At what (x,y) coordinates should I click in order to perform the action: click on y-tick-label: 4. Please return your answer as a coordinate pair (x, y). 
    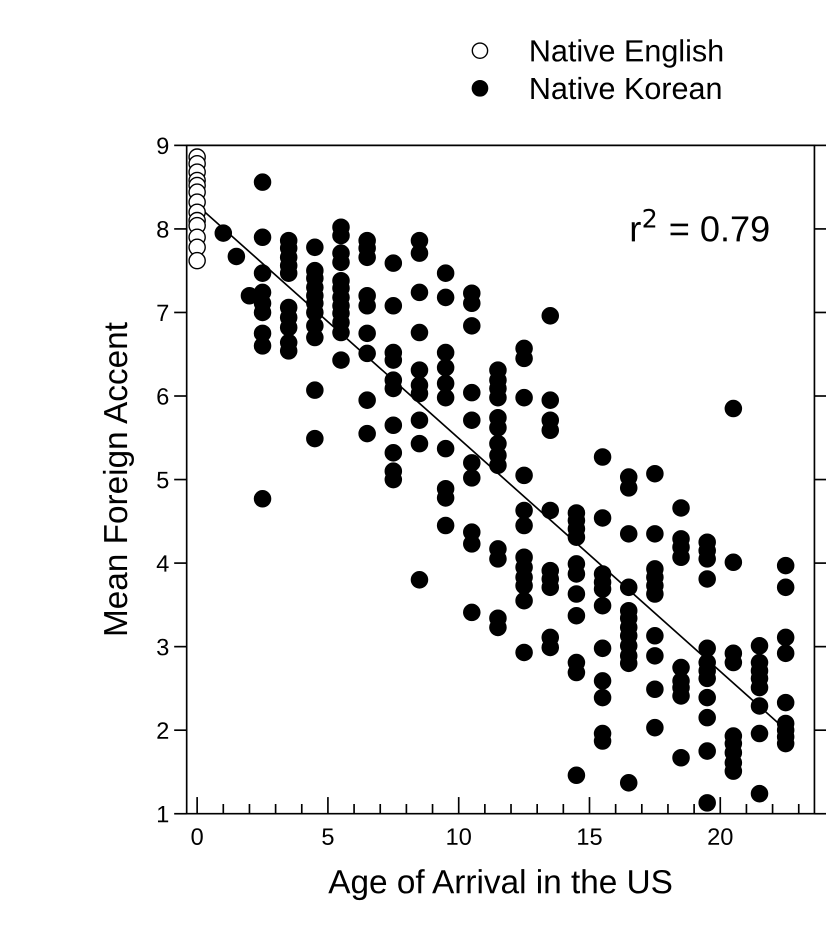
    Looking at the image, I should click on (162, 563).